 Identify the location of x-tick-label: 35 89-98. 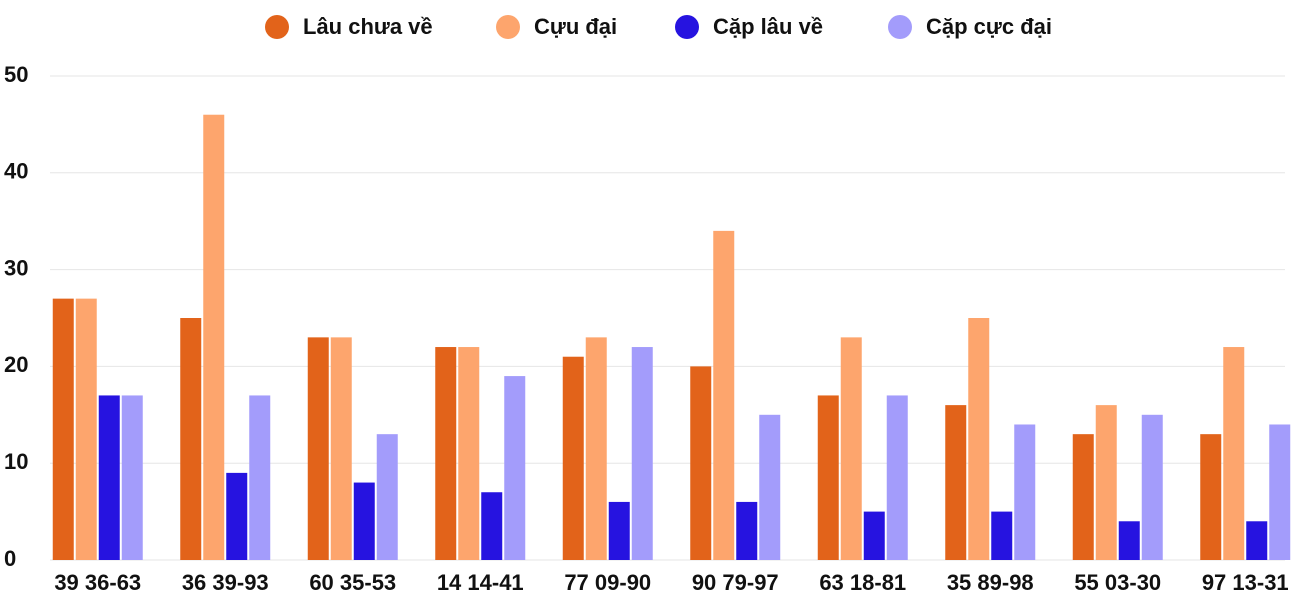
(990, 582).